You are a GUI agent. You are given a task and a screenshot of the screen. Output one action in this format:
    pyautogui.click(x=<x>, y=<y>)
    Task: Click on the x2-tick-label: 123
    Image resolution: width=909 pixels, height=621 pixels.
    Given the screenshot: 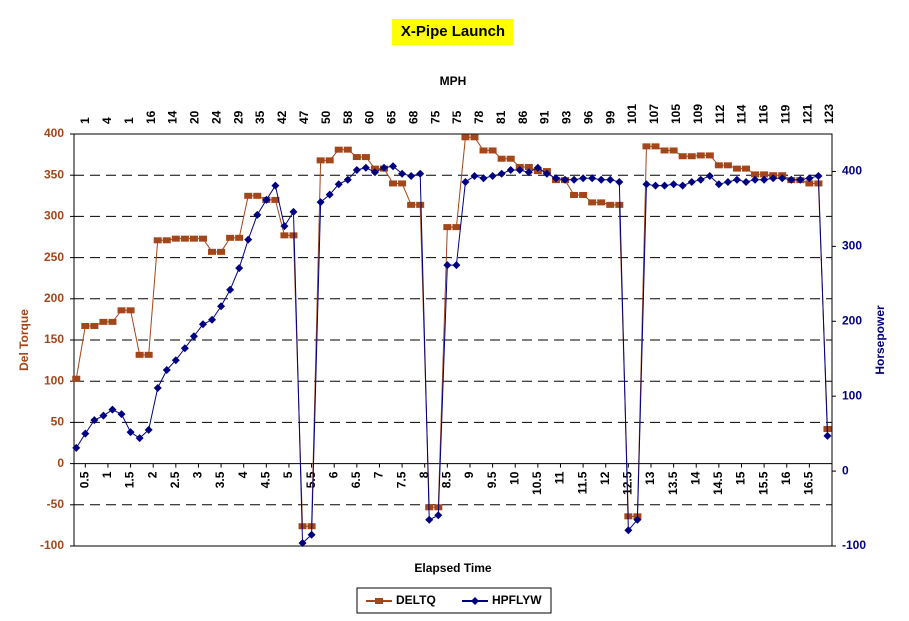 What is the action you would take?
    pyautogui.click(x=829, y=114)
    